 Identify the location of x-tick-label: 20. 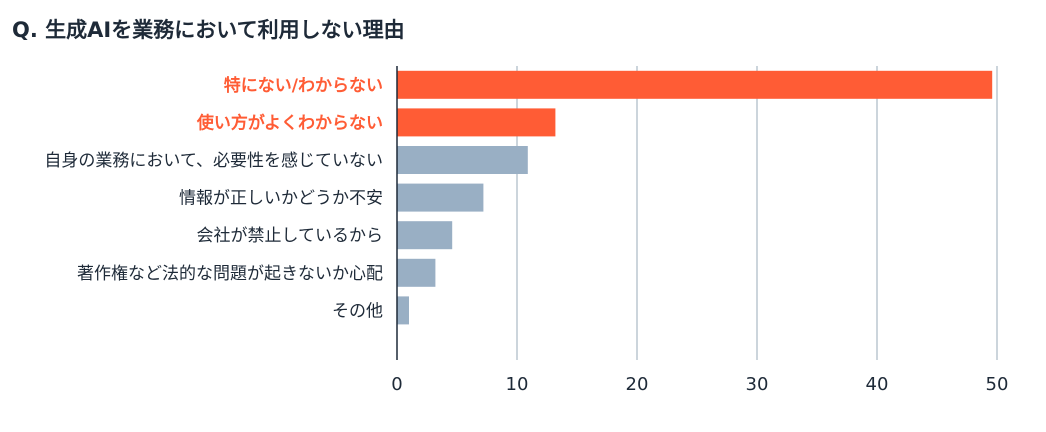
(637, 384).